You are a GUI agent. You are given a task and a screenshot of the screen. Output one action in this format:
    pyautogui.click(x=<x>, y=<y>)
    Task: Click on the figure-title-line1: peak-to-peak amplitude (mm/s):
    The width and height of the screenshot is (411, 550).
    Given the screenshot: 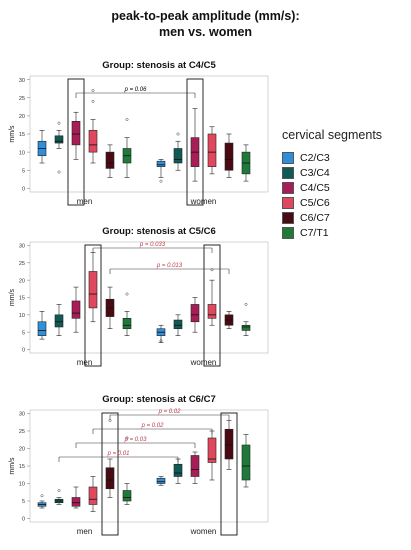 What is the action you would take?
    pyautogui.click(x=205, y=16)
    